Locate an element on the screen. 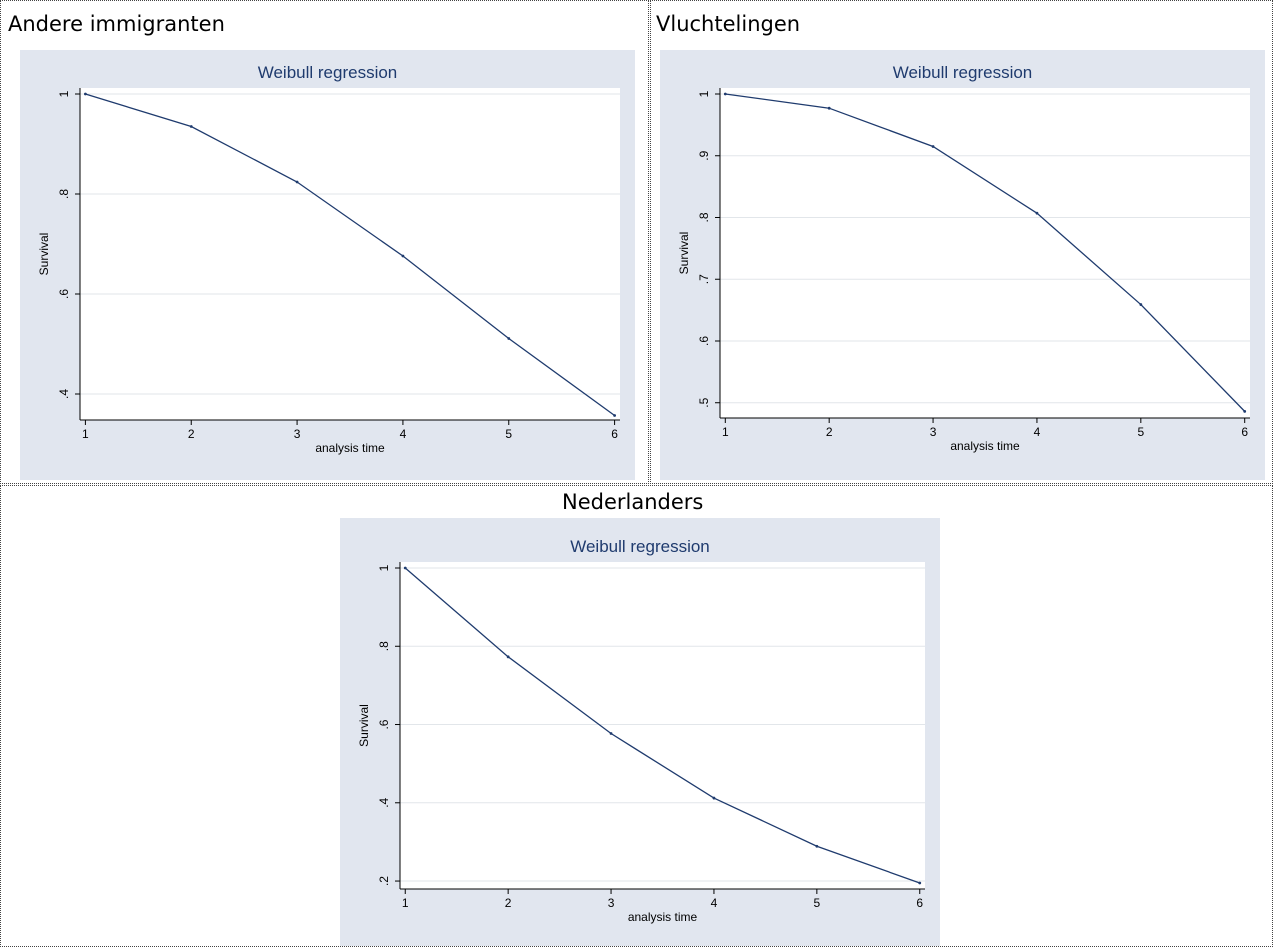  panel-label-vluchtelingen: Vluchtelingen is located at coordinates (728, 24).